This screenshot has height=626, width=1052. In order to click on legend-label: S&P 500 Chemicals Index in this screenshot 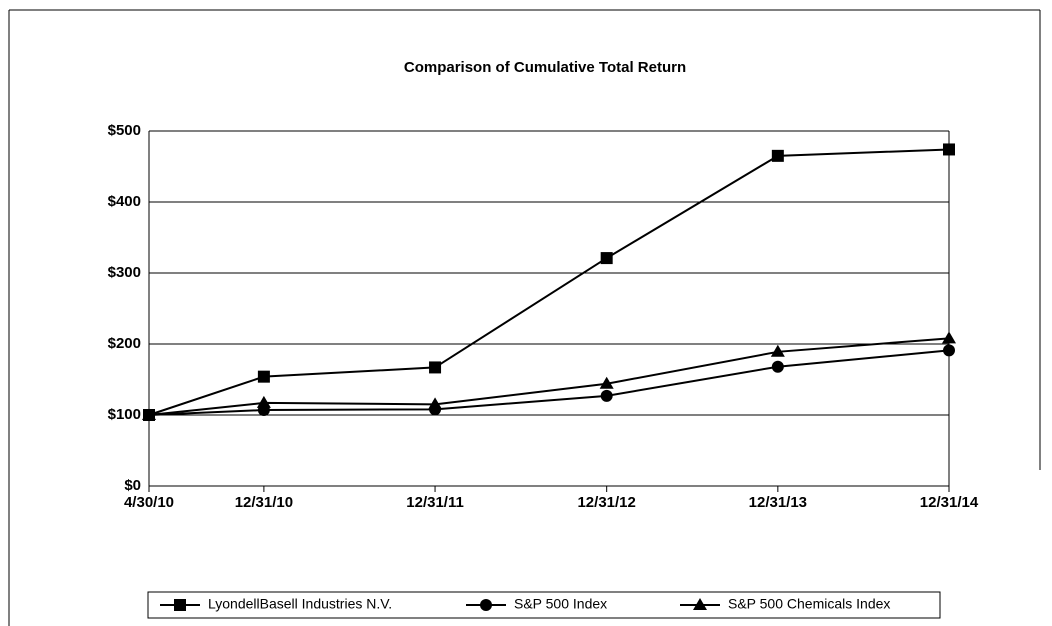, I will do `click(809, 604)`.